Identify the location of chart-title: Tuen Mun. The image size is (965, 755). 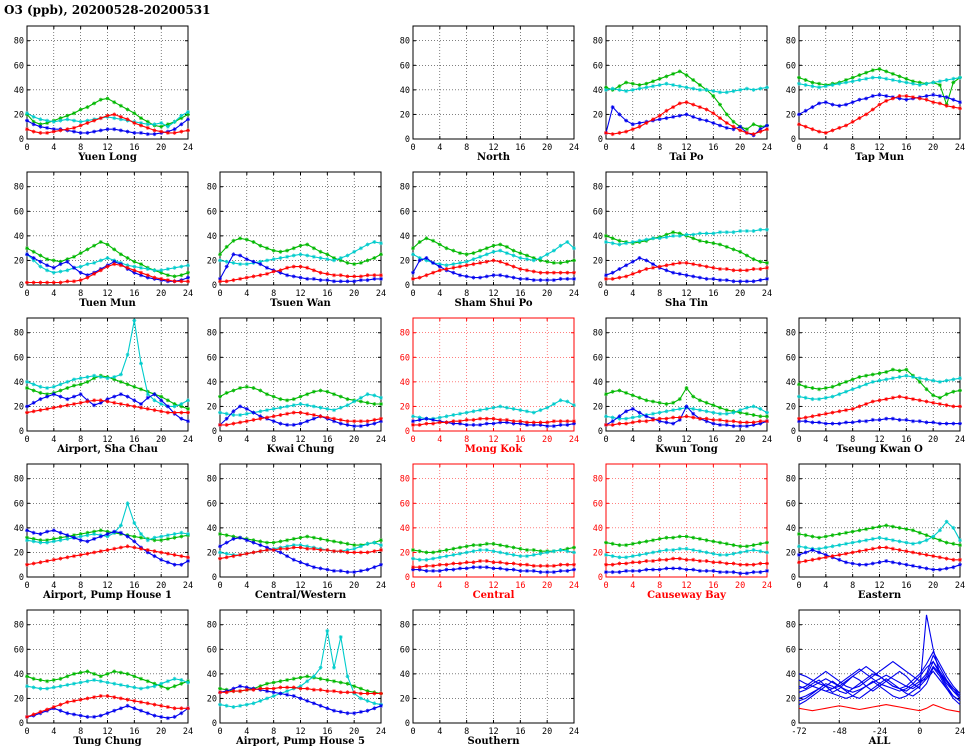
(107, 303).